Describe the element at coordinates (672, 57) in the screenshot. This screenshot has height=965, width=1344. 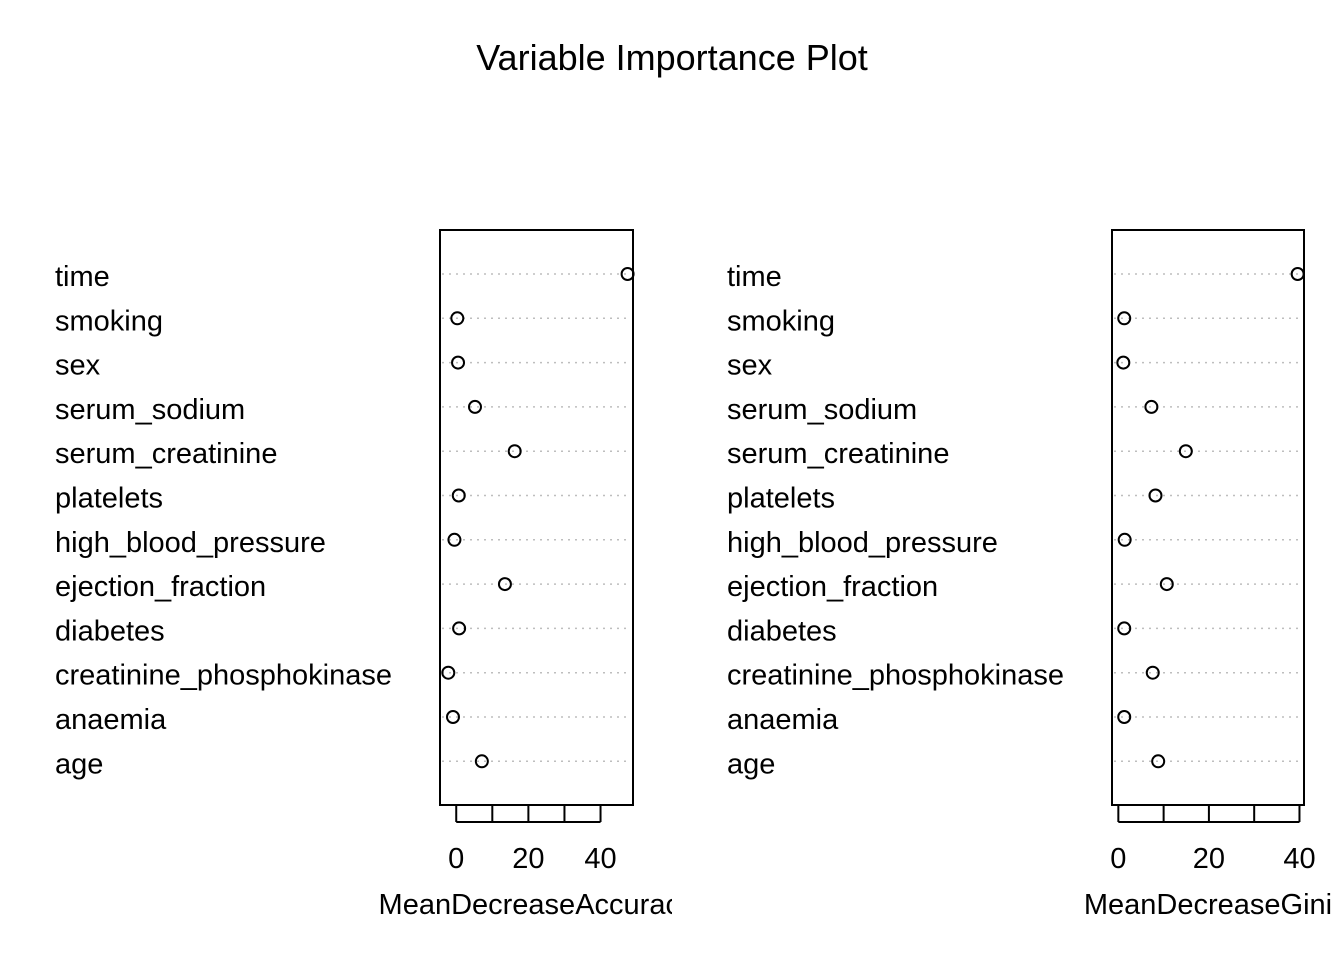
I see `chart-title: Variable Importance Plot` at that location.